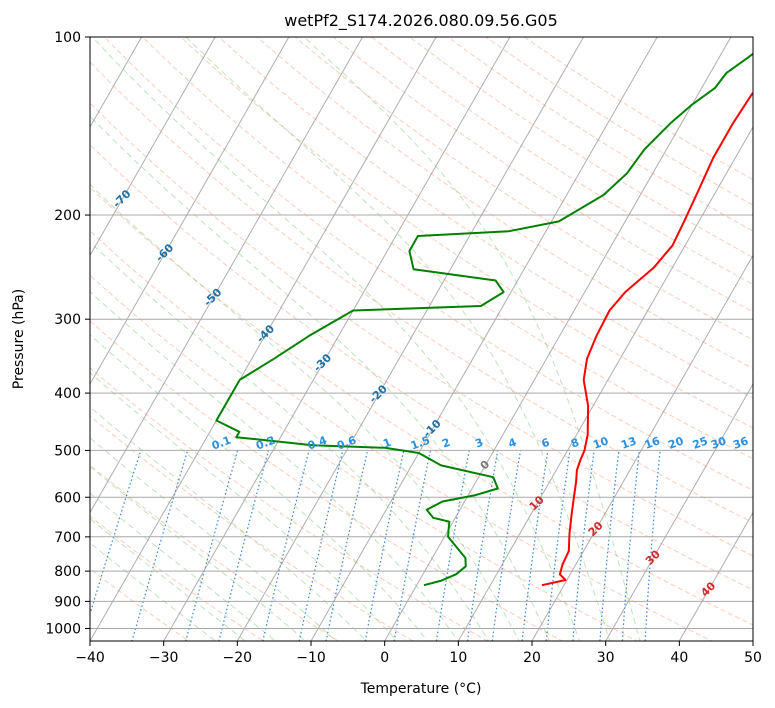 Image resolution: width=775 pixels, height=708 pixels. I want to click on mixing-ratio-label: 0.2, so click(265, 443).